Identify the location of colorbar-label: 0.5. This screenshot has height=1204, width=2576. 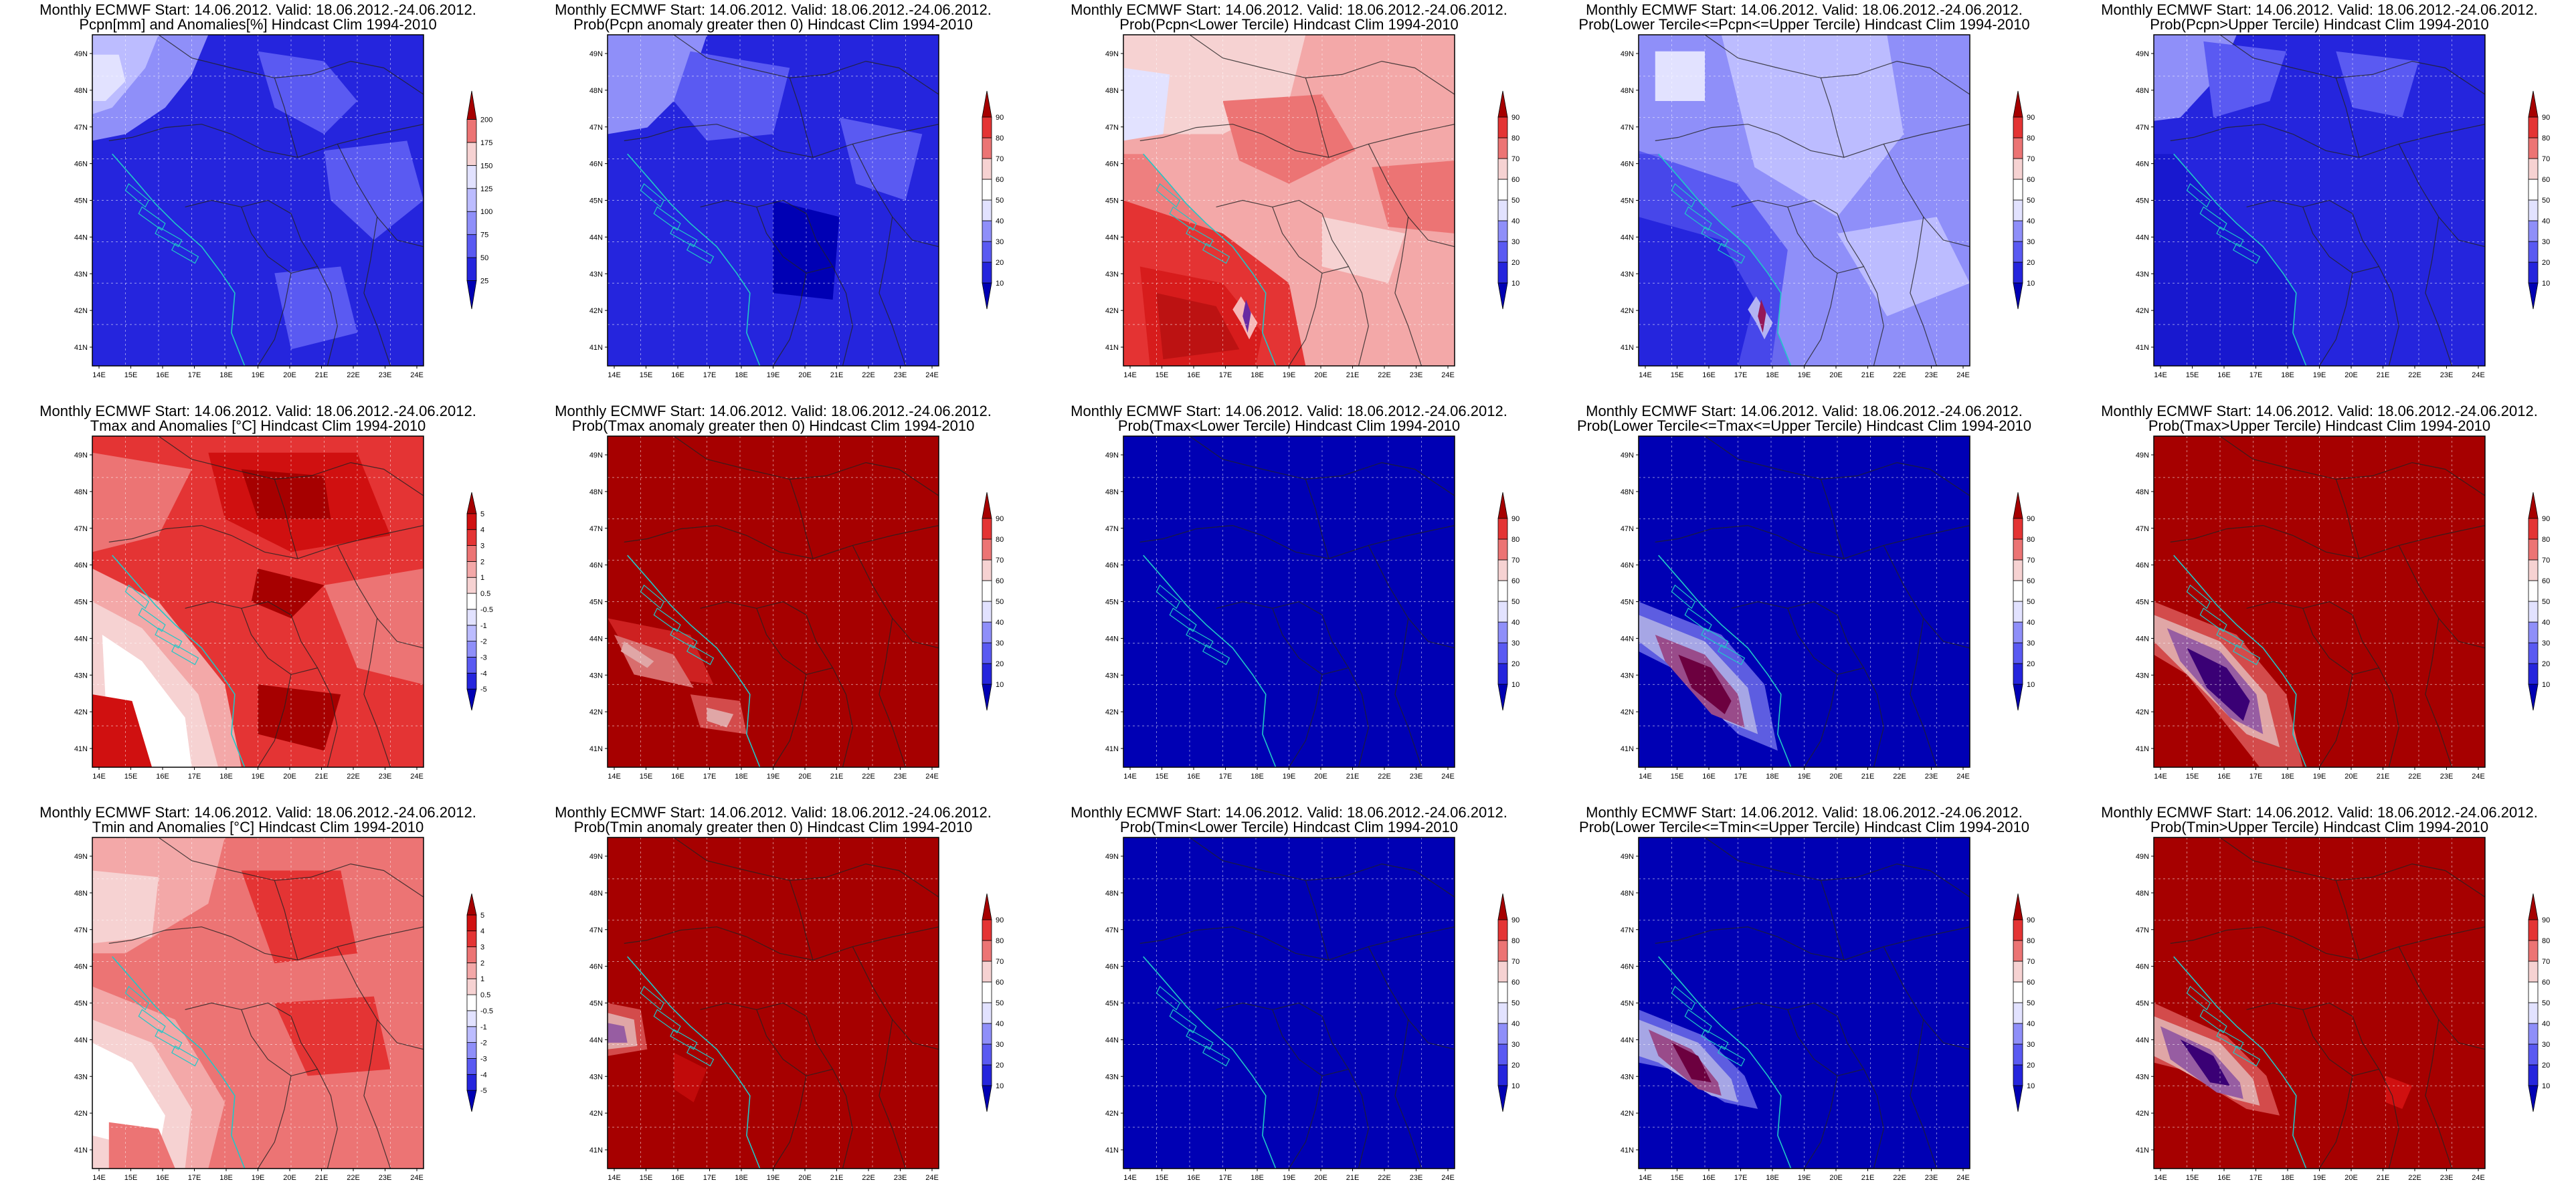
(485, 594).